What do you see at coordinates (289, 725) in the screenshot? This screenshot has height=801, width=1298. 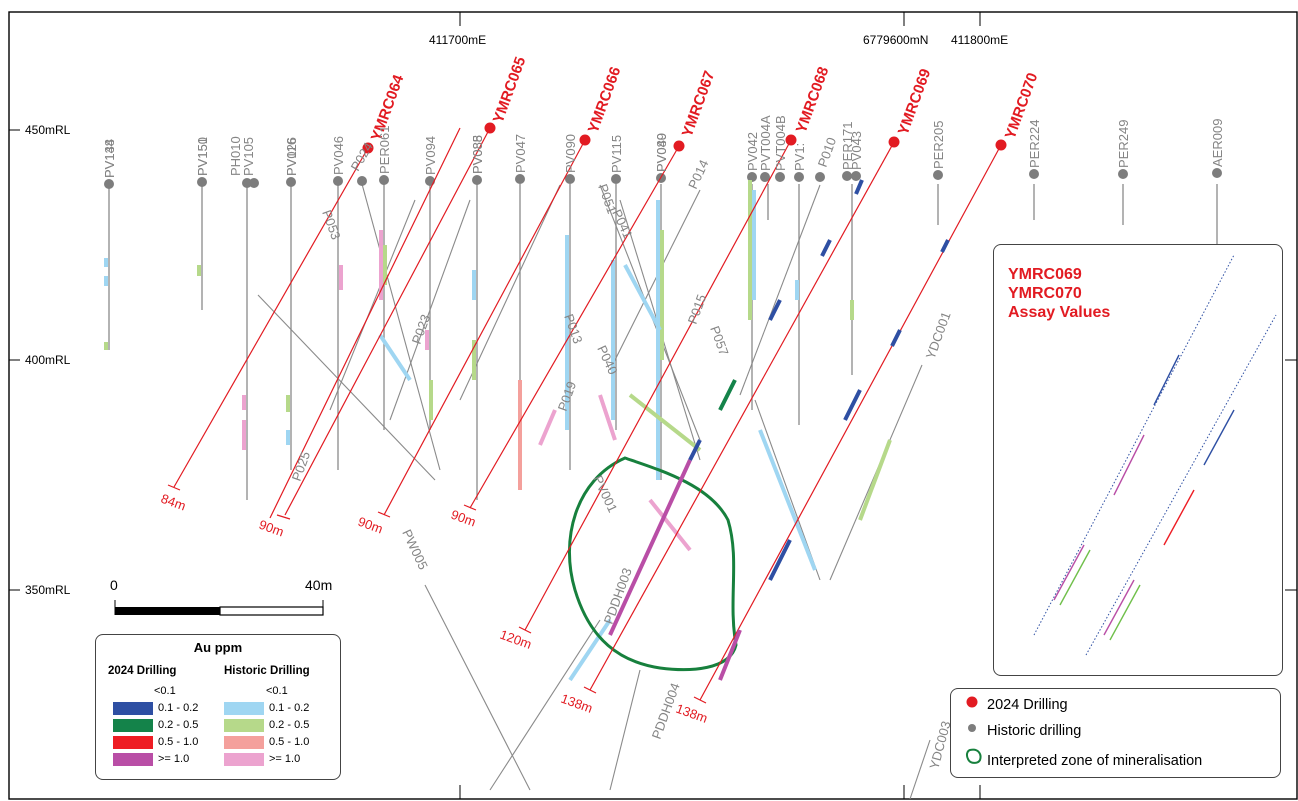 I see `legend-class-label: 0.2 - 0.5` at bounding box center [289, 725].